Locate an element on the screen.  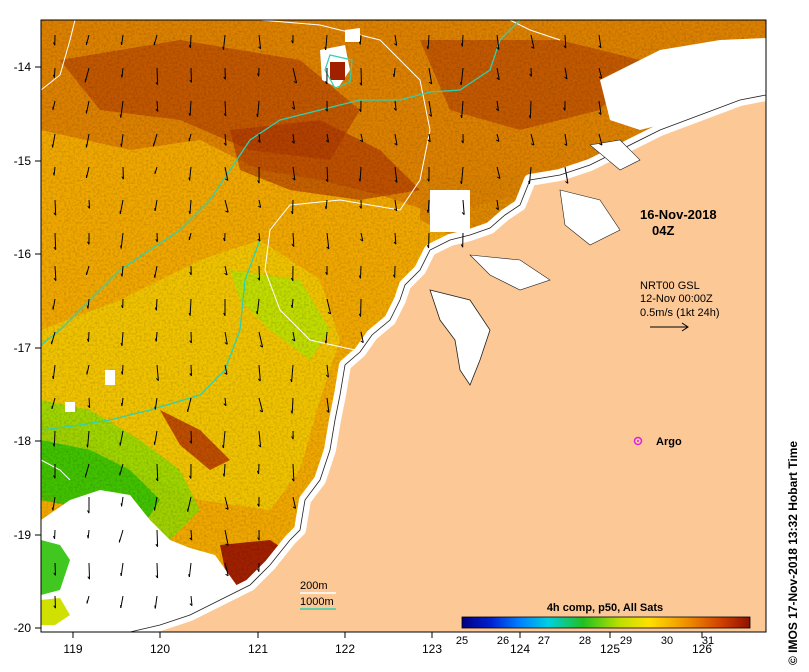
time-label: 04Z is located at coordinates (663, 230).